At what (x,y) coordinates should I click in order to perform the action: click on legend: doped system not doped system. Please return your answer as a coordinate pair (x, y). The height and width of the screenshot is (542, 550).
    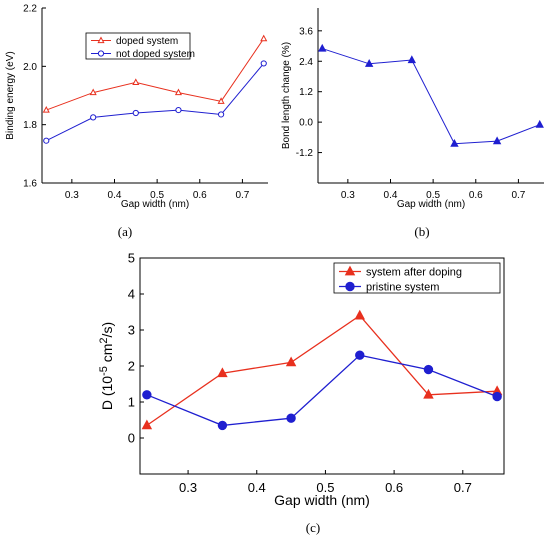
    Looking at the image, I should click on (140, 46).